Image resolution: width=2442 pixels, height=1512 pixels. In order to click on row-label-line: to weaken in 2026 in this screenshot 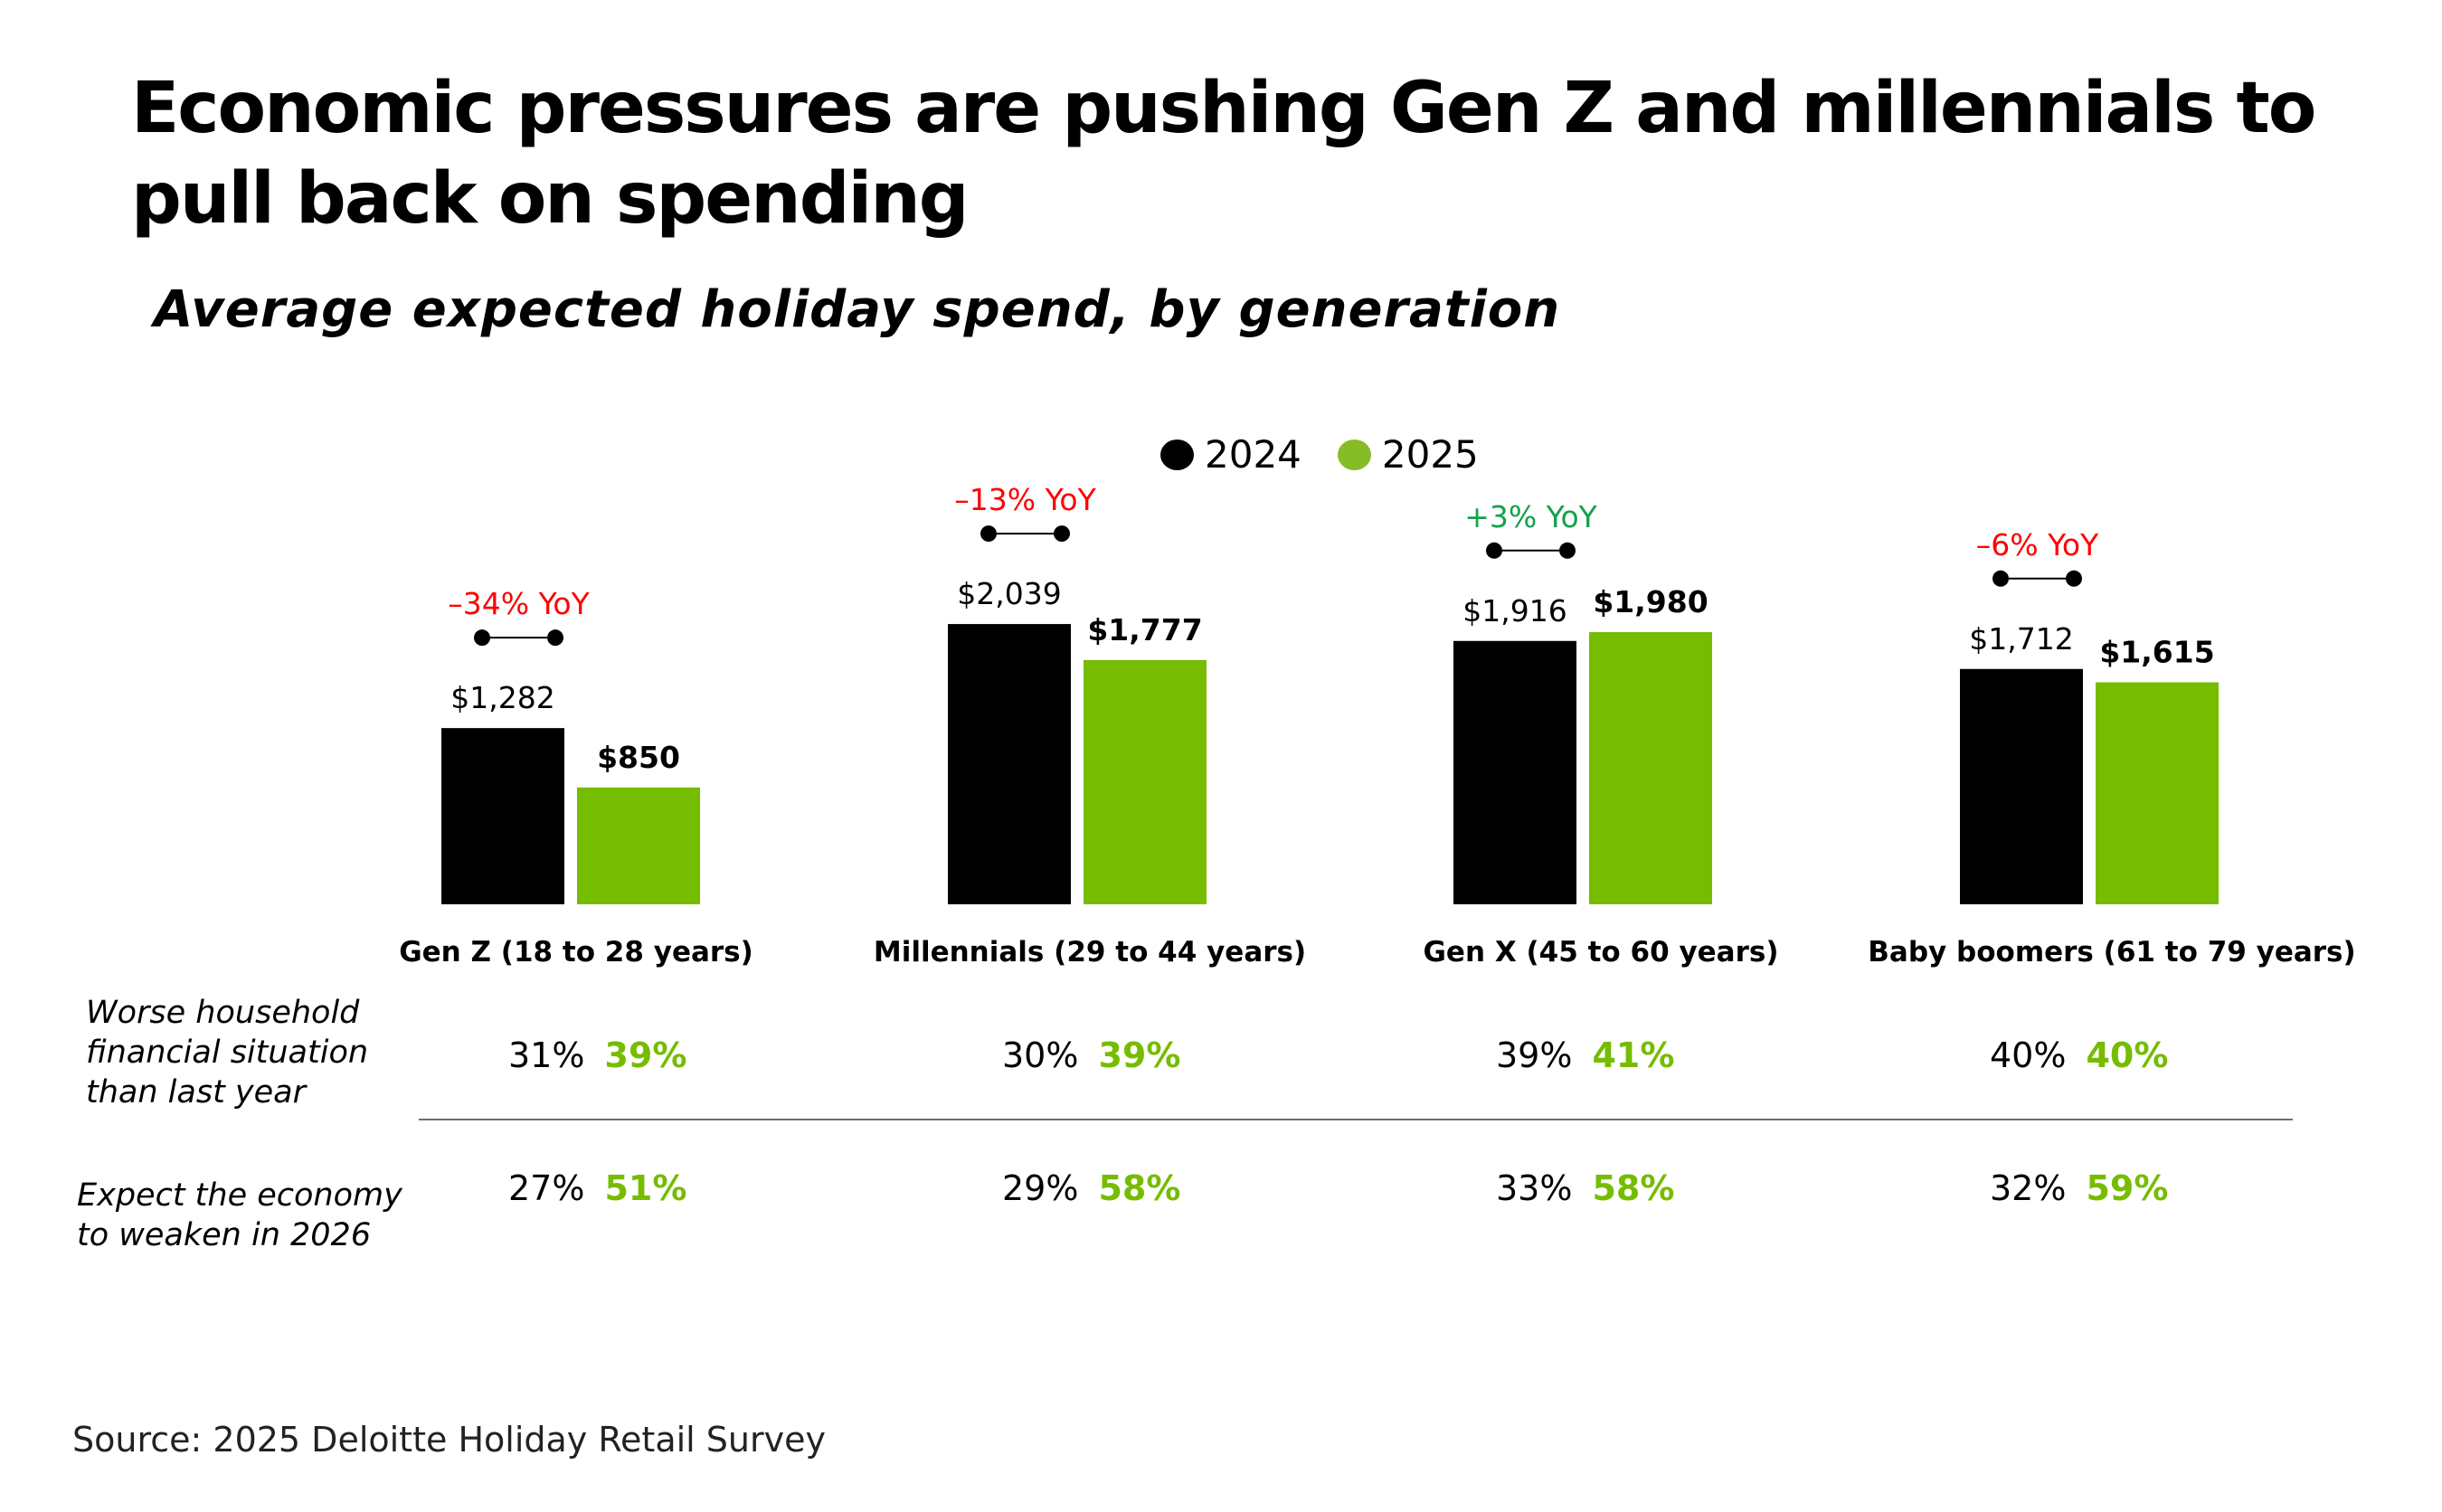, I will do `click(224, 1235)`.